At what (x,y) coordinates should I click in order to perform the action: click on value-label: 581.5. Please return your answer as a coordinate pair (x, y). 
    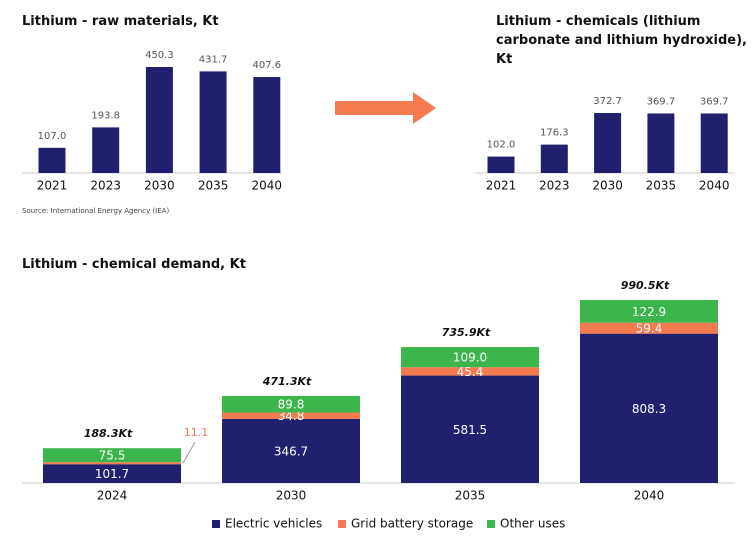
    Looking at the image, I should click on (470, 430).